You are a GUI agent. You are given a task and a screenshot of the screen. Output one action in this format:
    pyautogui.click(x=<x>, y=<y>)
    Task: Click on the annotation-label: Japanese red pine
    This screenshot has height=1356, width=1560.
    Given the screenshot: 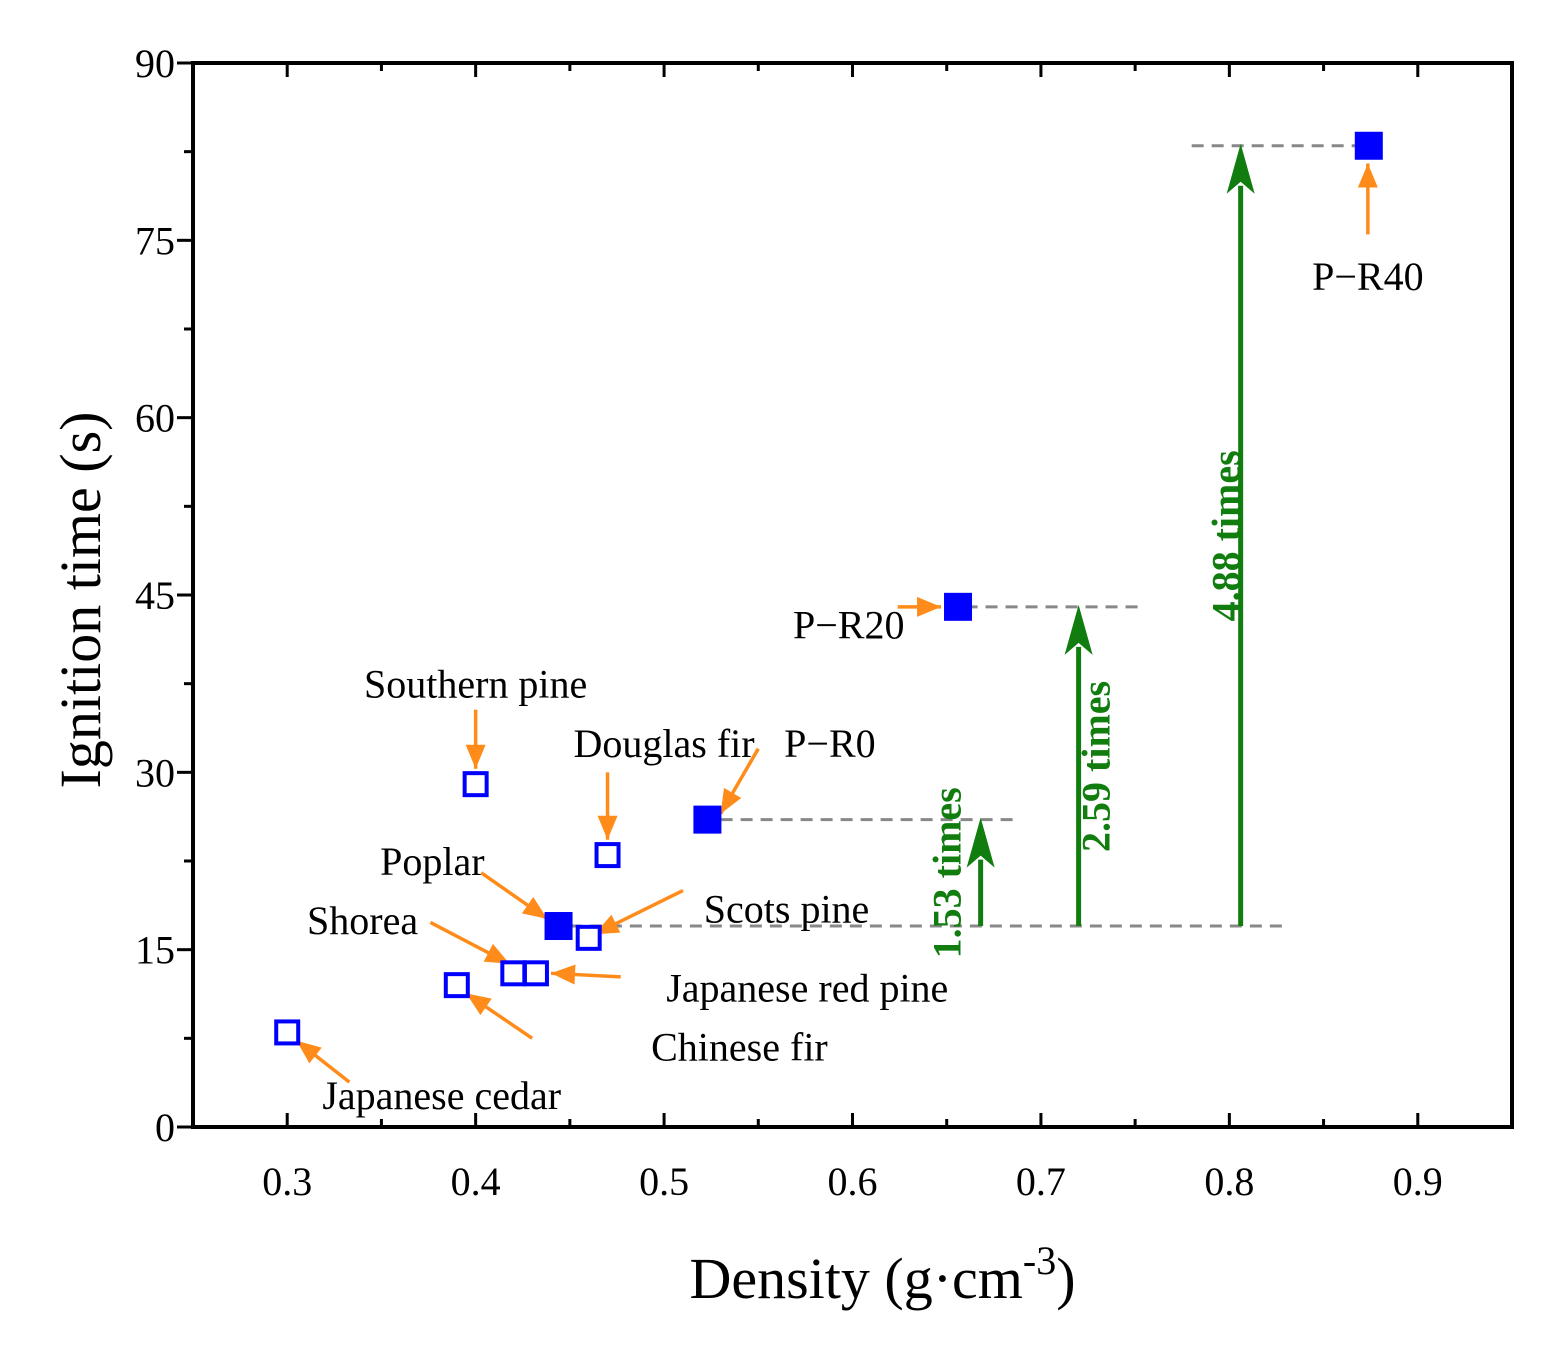 What is the action you would take?
    pyautogui.click(x=807, y=987)
    